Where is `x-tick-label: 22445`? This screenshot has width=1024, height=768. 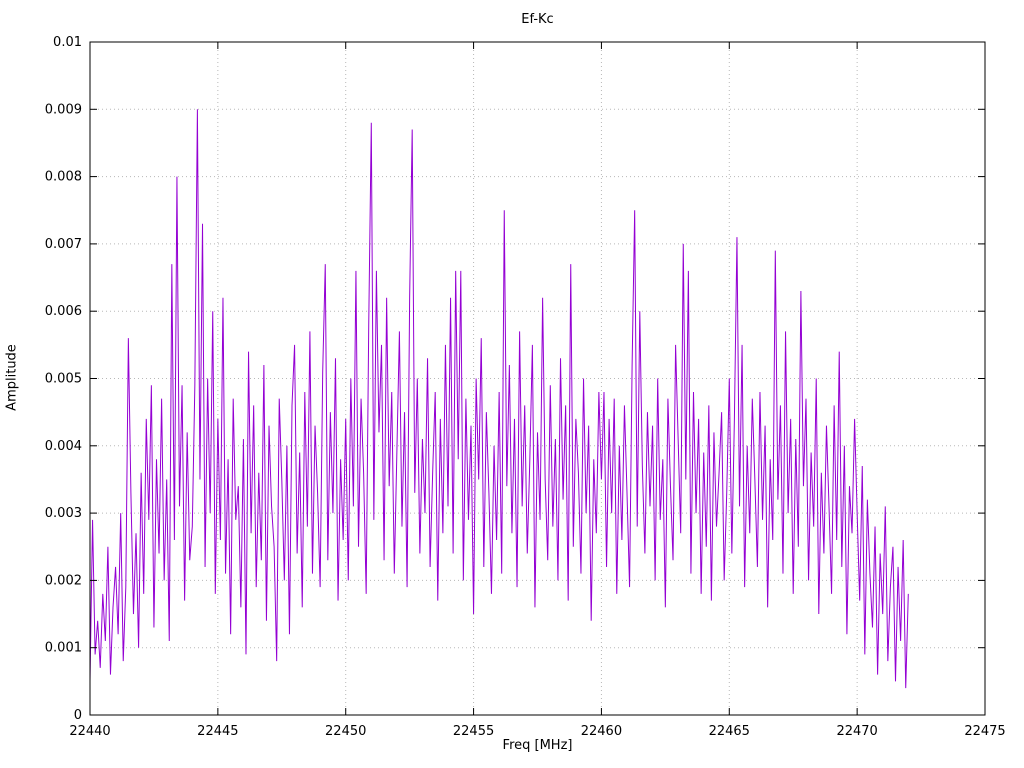
x-tick-label: 22445 is located at coordinates (217, 731).